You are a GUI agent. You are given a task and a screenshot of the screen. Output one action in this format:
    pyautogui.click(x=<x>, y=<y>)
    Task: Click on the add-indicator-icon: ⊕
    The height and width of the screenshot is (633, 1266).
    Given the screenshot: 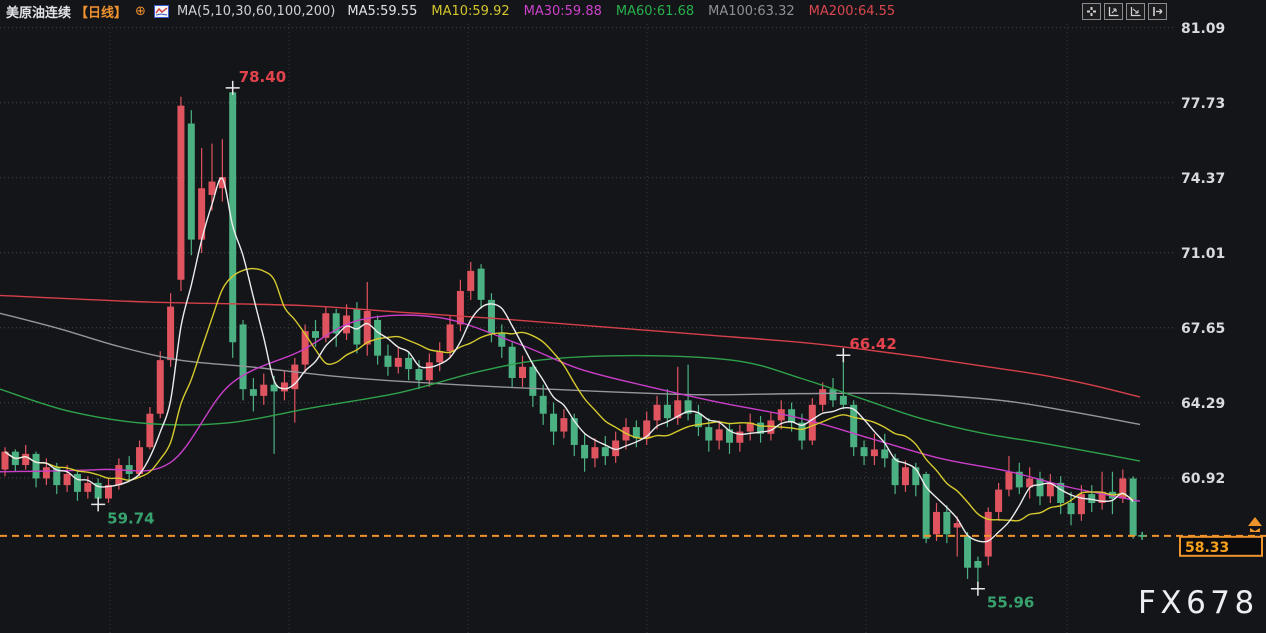 What is the action you would take?
    pyautogui.click(x=140, y=11)
    